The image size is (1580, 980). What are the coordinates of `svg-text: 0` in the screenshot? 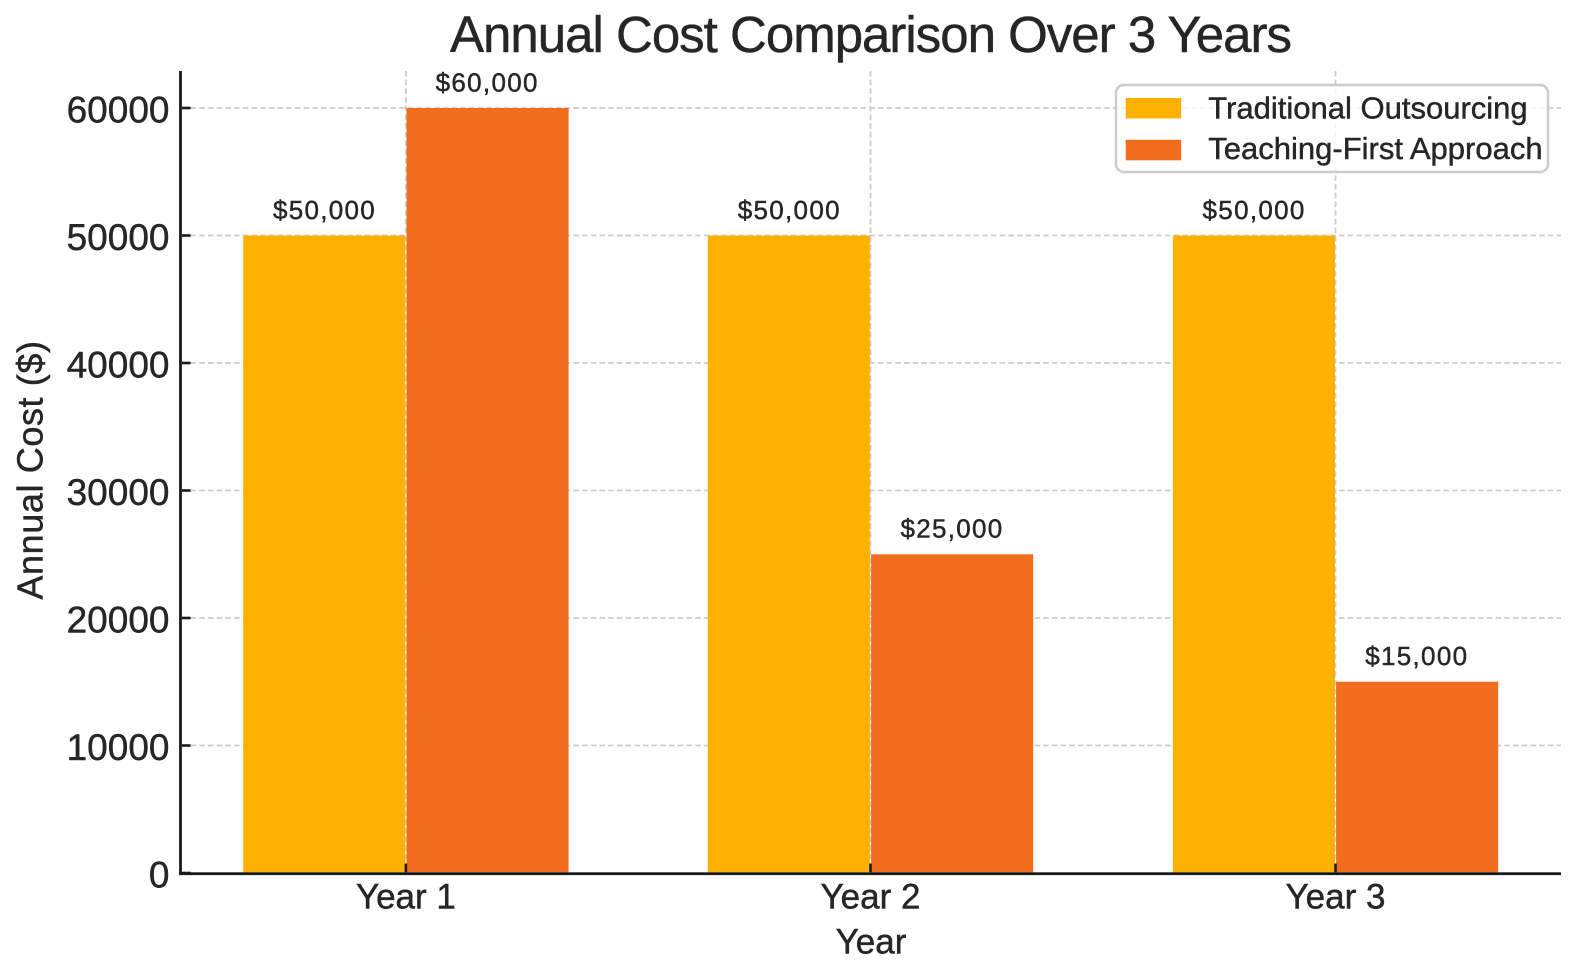 It's located at (159, 875).